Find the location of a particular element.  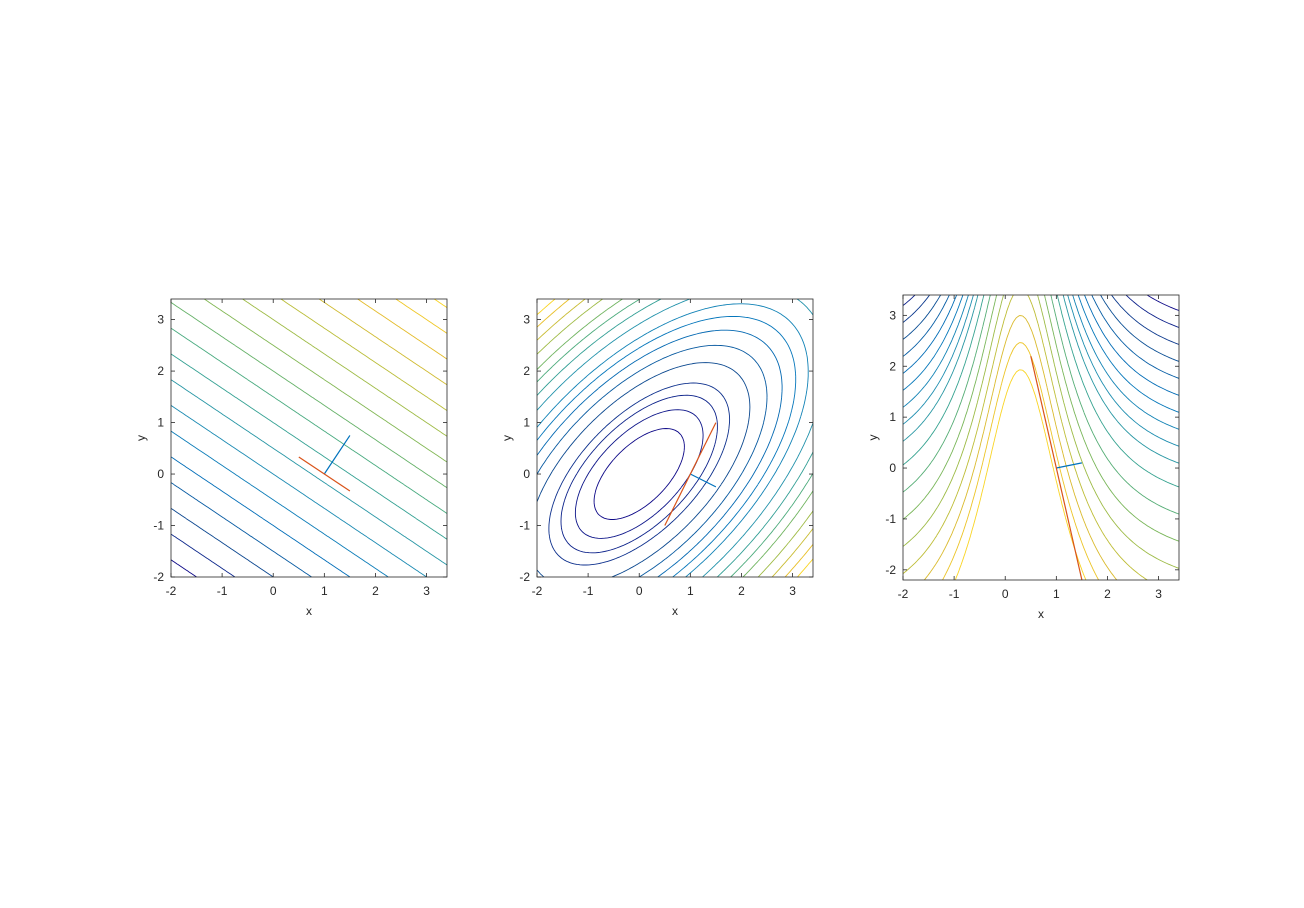

subplot-3: -2 -1 0 1 2 3 -2 -1 0 1 2 3 x y is located at coordinates (1023, 457).